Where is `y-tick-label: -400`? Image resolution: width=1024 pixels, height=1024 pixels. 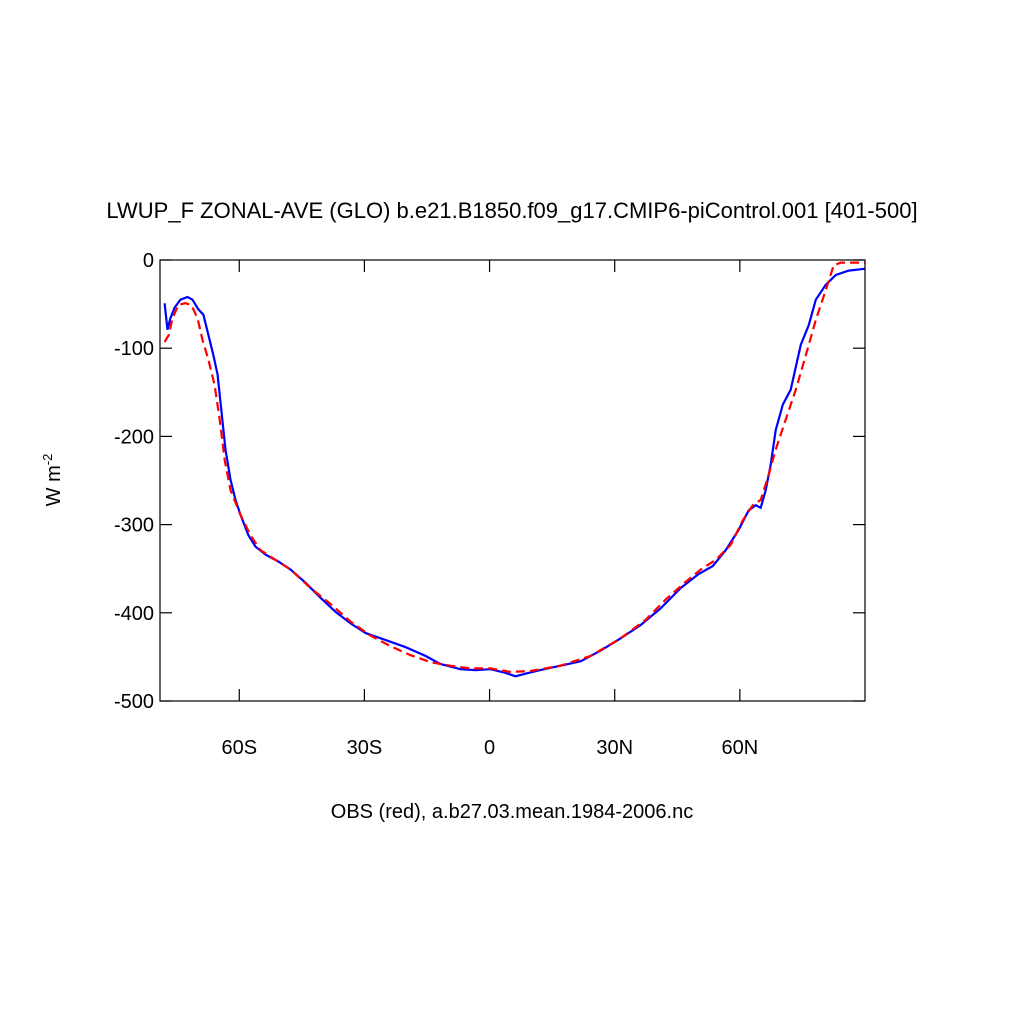
y-tick-label: -400 is located at coordinates (134, 614).